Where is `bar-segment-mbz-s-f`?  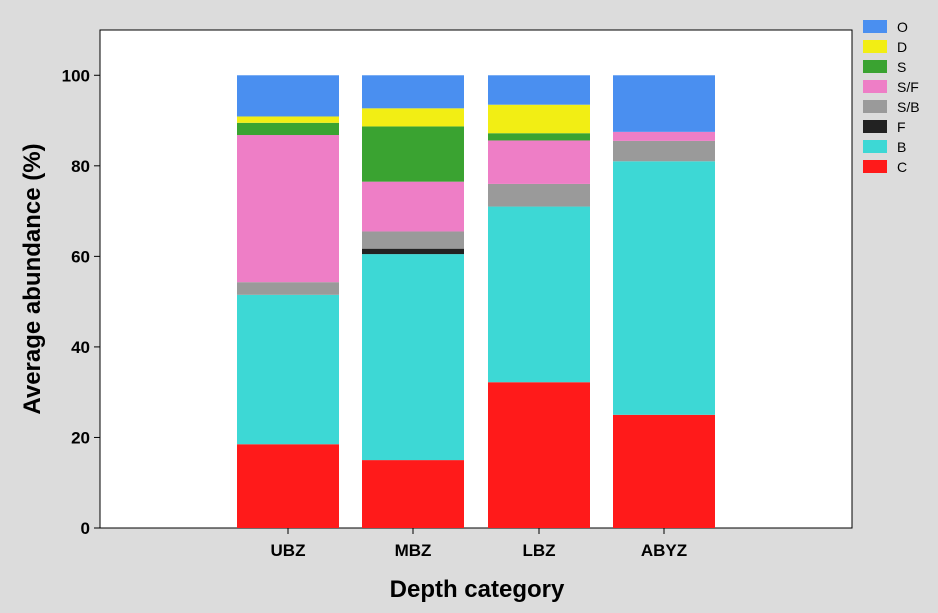
bar-segment-mbz-s-f is located at coordinates (413, 206).